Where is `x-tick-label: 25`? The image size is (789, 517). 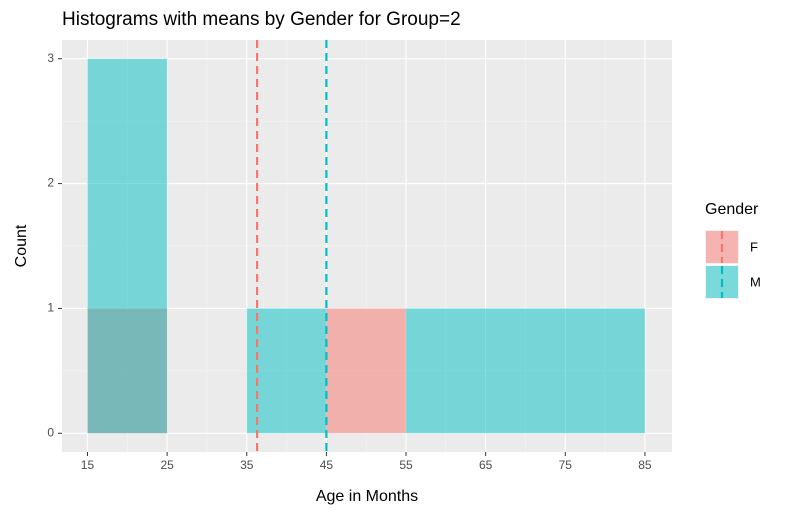
x-tick-label: 25 is located at coordinates (167, 465).